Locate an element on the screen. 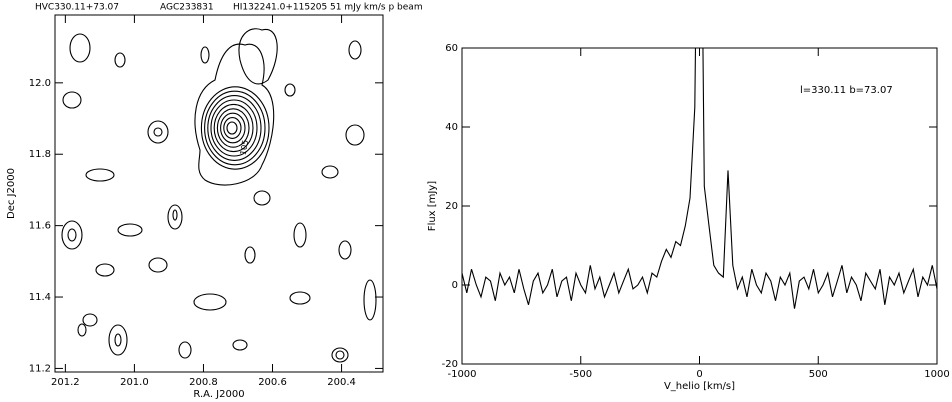 The height and width of the screenshot is (402, 952). x-tick-label: -1000 is located at coordinates (461, 374).